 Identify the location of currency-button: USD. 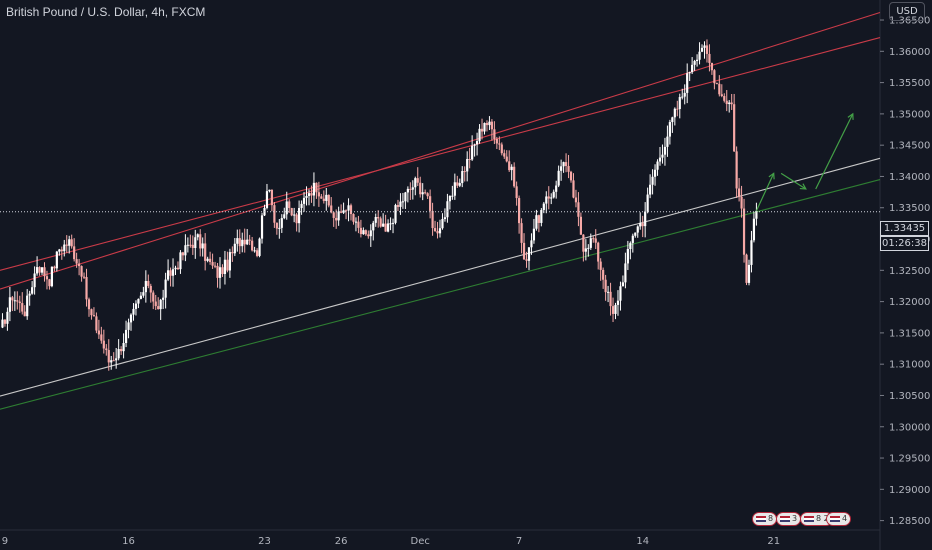
(907, 11).